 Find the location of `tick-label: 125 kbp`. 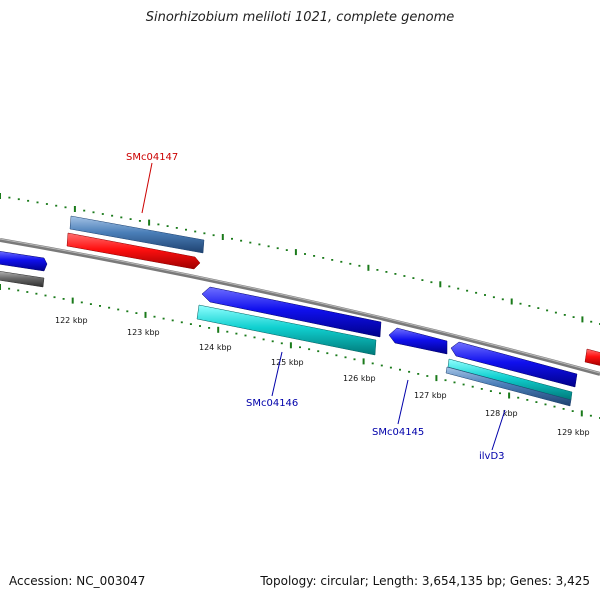

tick-label: 125 kbp is located at coordinates (287, 362).